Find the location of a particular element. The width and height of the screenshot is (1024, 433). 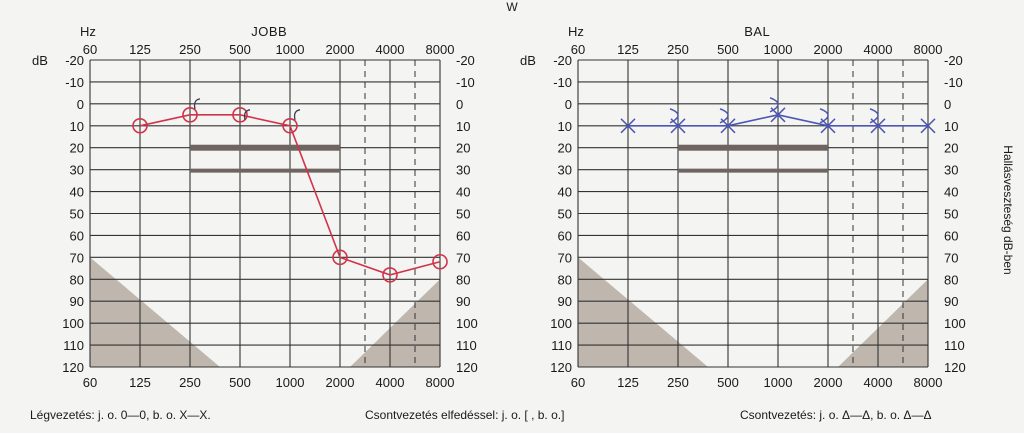

chart-title-right: JOBB is located at coordinates (269, 31).